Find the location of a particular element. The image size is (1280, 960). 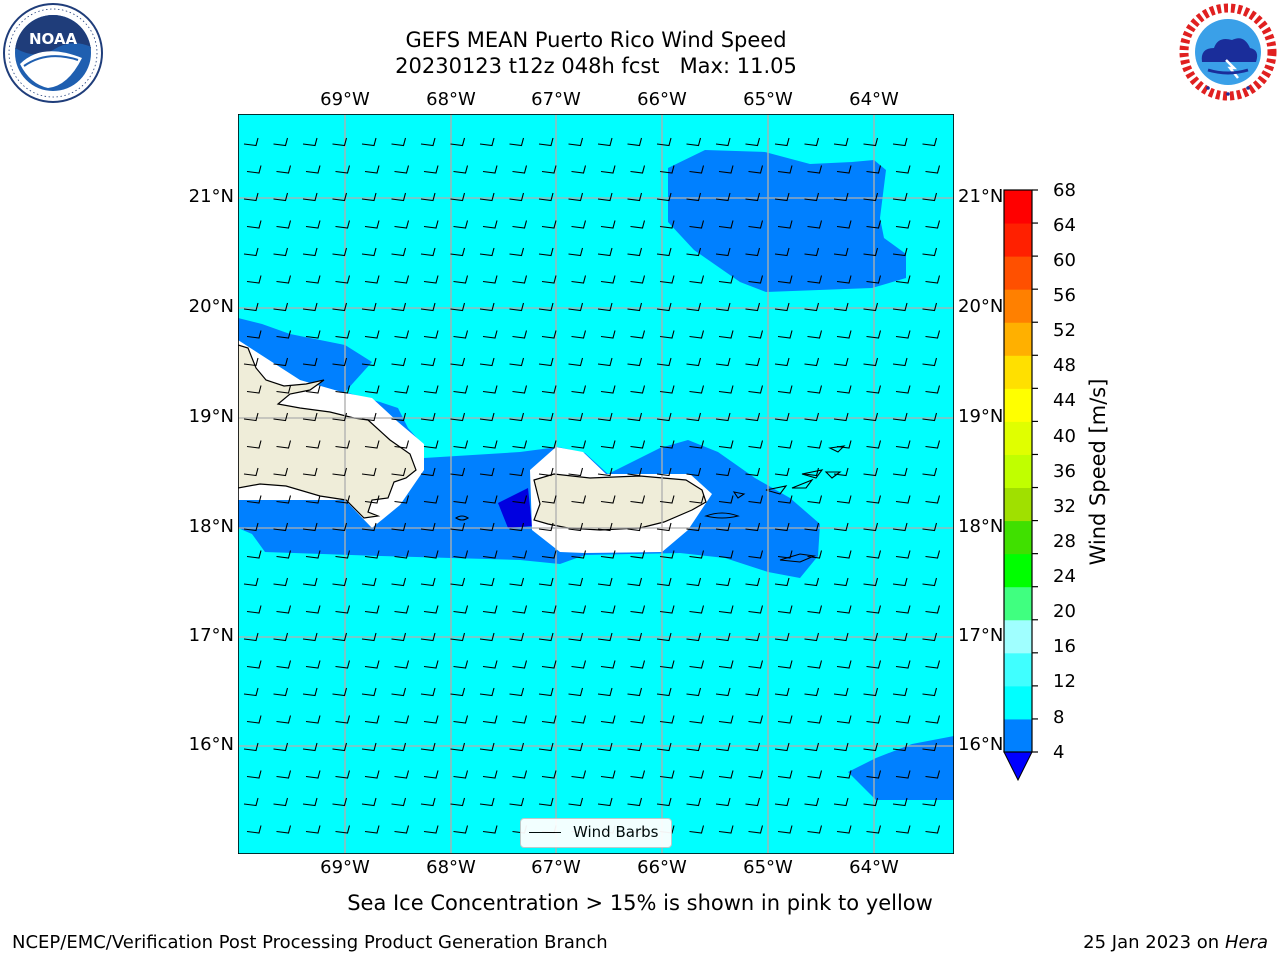

legend: Wind Barbs is located at coordinates (596, 833).